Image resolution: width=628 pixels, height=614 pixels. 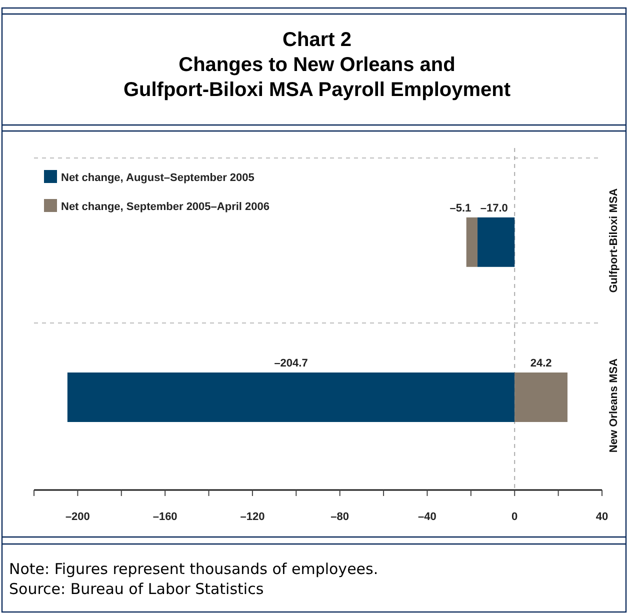 What do you see at coordinates (614, 405) in the screenshot?
I see `y-tick-label: New Orleans MSA` at bounding box center [614, 405].